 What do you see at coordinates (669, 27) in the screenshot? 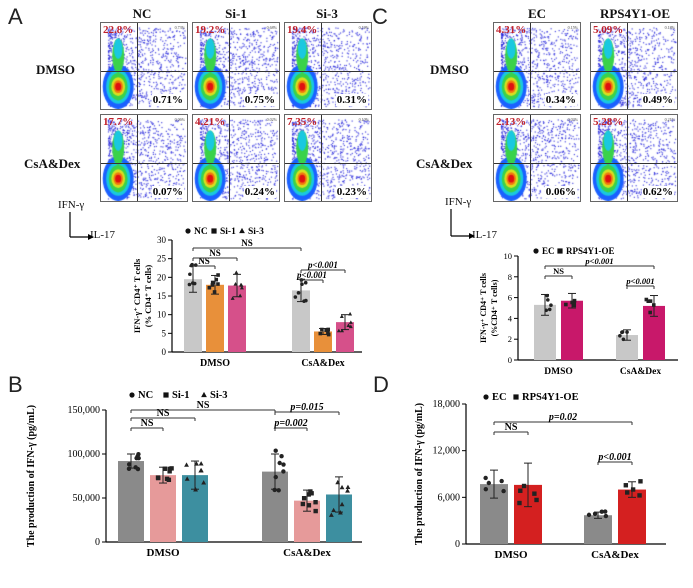
I see `quadrant-q2-percent: 0.18%` at bounding box center [669, 27].